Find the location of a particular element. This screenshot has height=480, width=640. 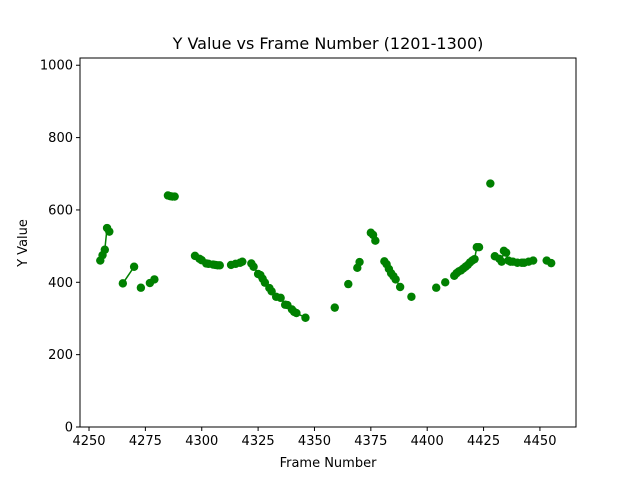

x-tick-label: 4425 is located at coordinates (483, 441).